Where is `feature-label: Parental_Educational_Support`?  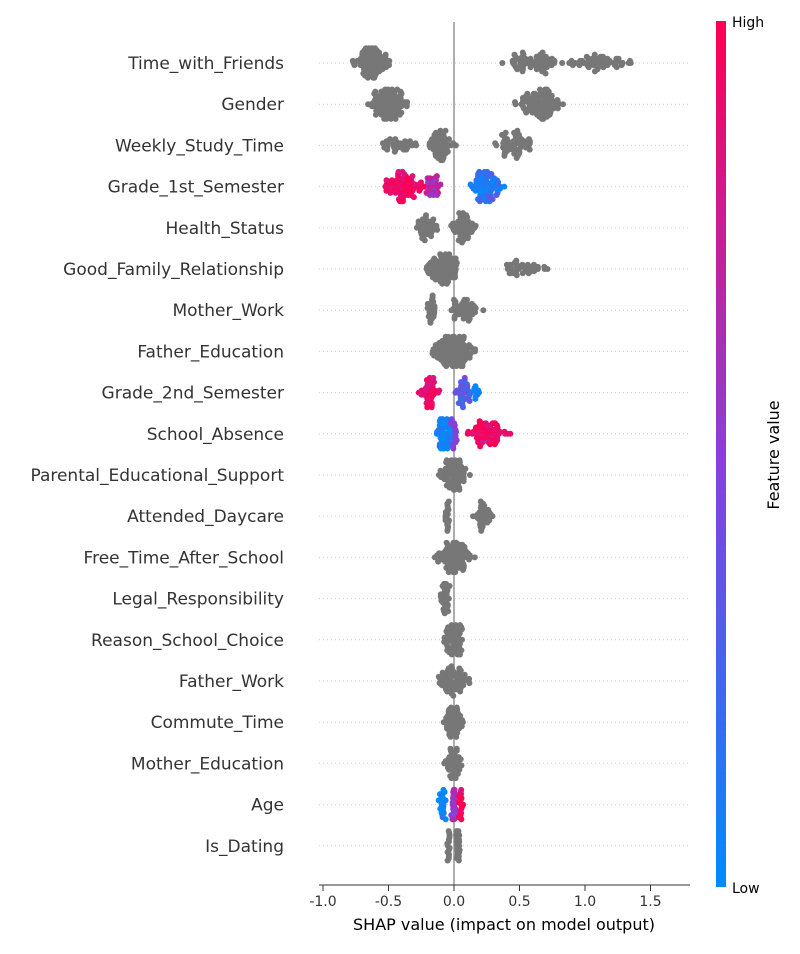 feature-label: Parental_Educational_Support is located at coordinates (157, 476).